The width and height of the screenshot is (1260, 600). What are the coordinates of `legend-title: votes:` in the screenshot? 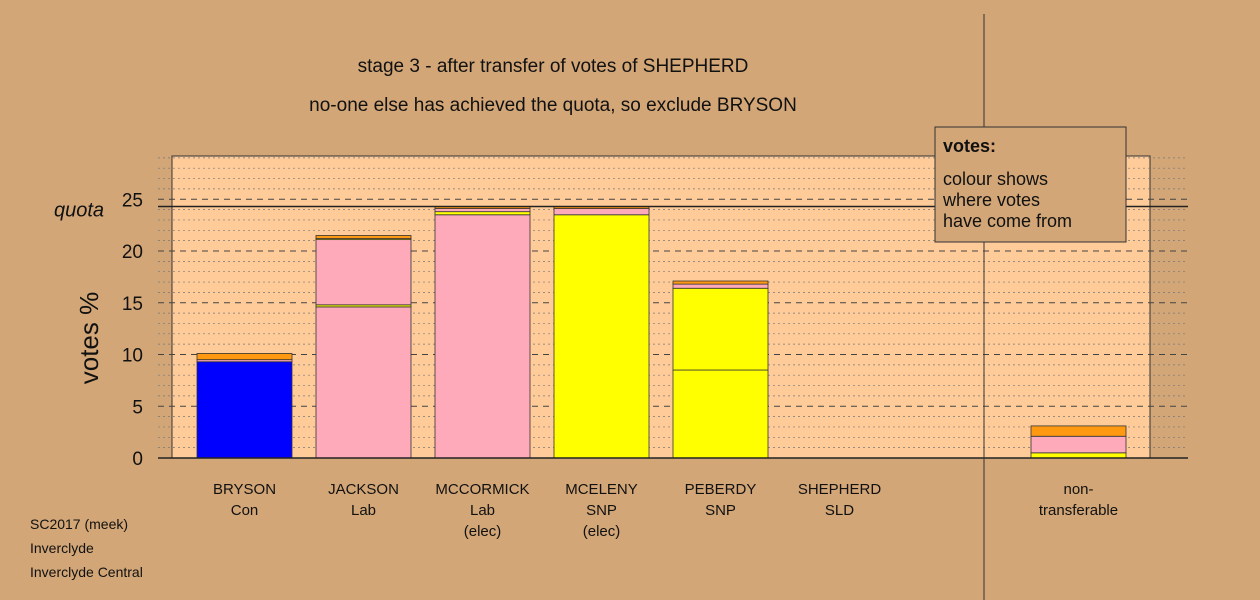 It's located at (969, 146).